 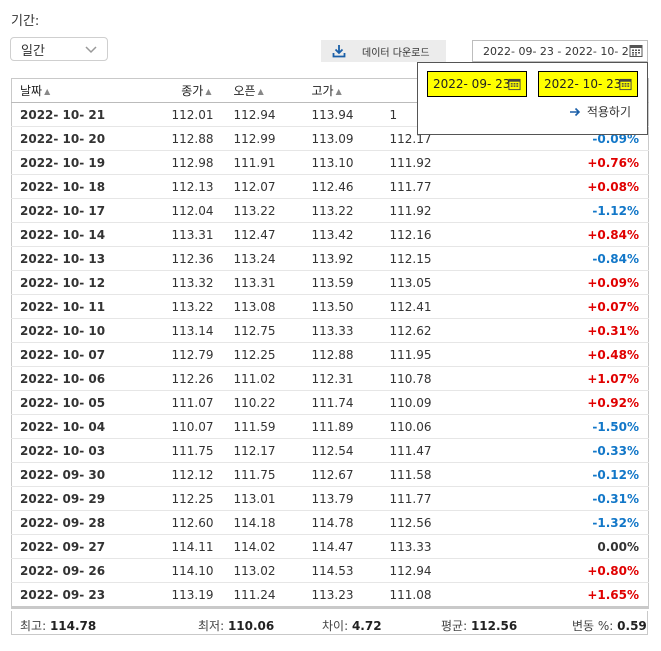 What do you see at coordinates (431, 354) in the screenshot?
I see `cell-low: 111.95` at bounding box center [431, 354].